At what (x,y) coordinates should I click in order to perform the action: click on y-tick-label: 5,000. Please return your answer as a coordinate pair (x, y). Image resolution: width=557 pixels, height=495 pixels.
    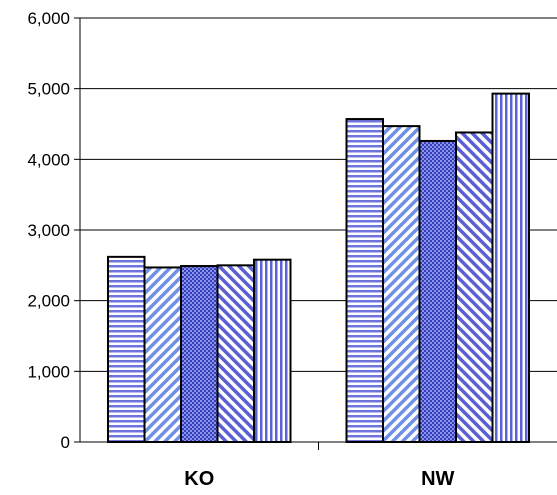
    Looking at the image, I should click on (48, 89).